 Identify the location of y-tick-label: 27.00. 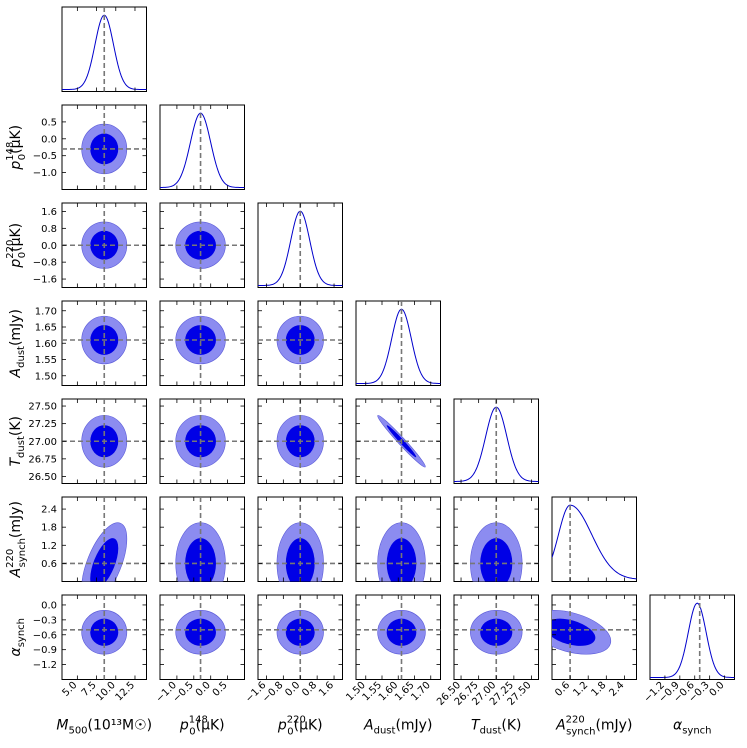
(42, 442).